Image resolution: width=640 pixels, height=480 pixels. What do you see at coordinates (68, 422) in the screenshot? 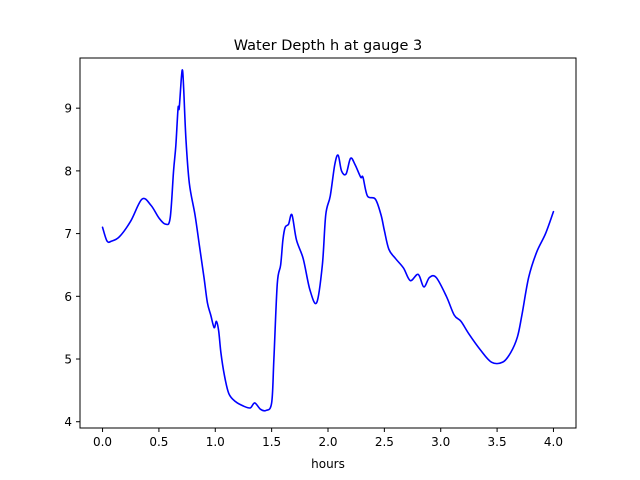
I see `y-tick-label: 4` at bounding box center [68, 422].